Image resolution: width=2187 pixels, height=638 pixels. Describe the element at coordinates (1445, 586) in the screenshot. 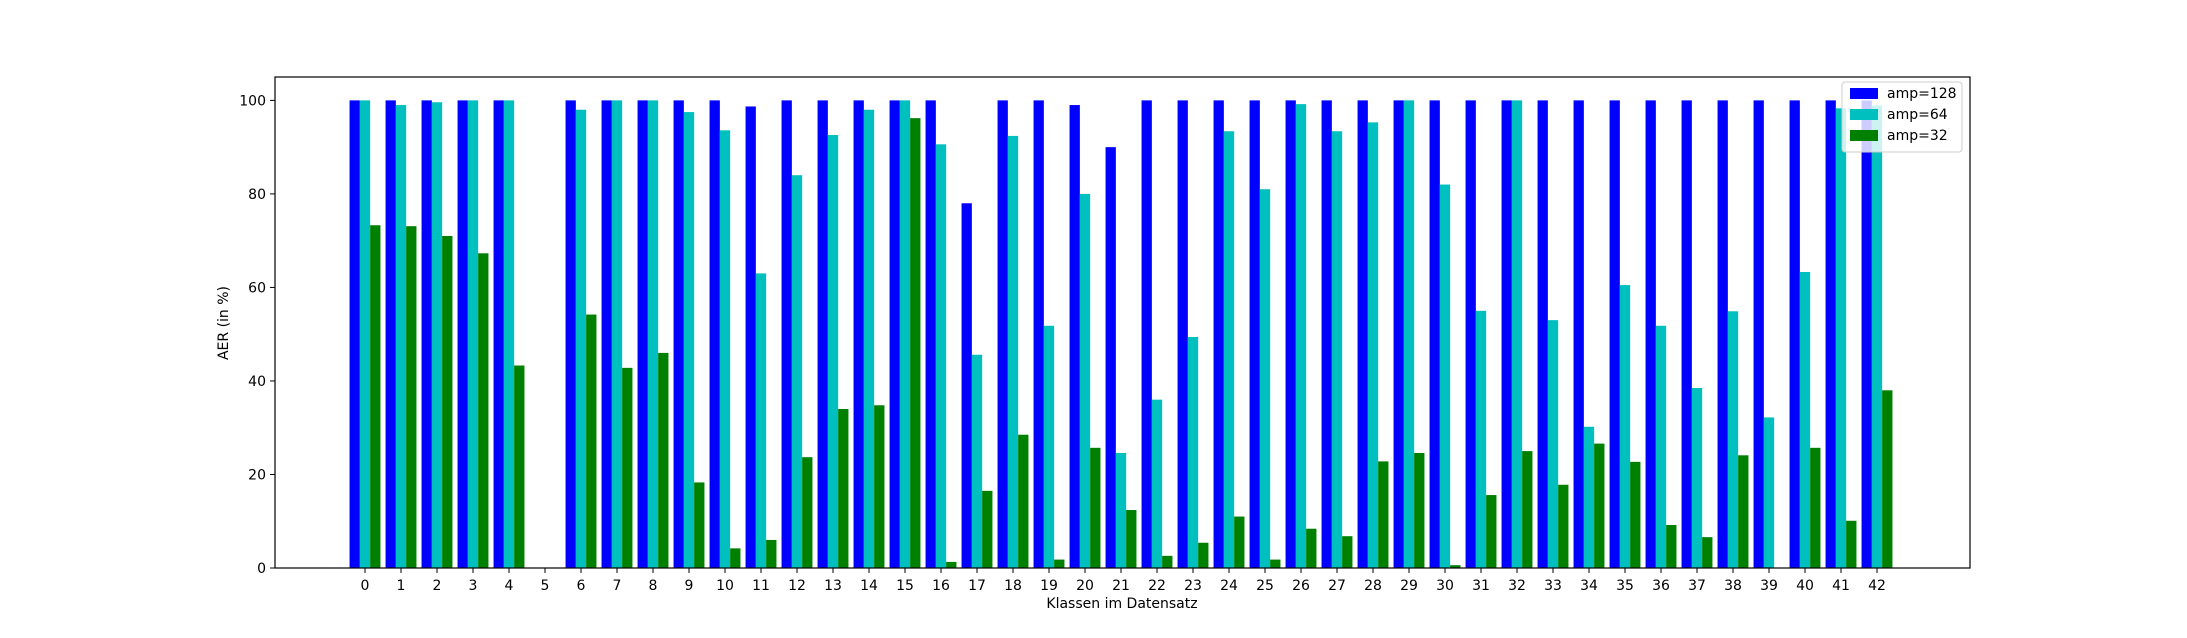

I see `x-tick-label: 30` at that location.